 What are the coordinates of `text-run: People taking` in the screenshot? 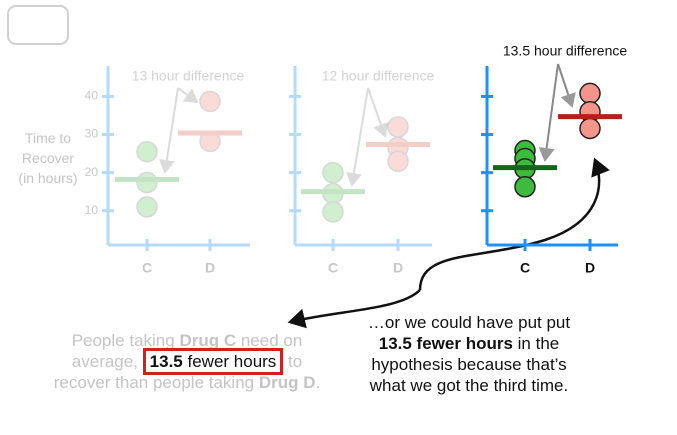 It's located at (125, 340).